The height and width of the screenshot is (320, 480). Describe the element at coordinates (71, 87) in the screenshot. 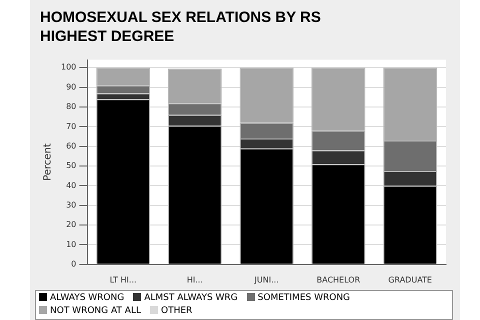

I see `y-tick-label: 90` at that location.